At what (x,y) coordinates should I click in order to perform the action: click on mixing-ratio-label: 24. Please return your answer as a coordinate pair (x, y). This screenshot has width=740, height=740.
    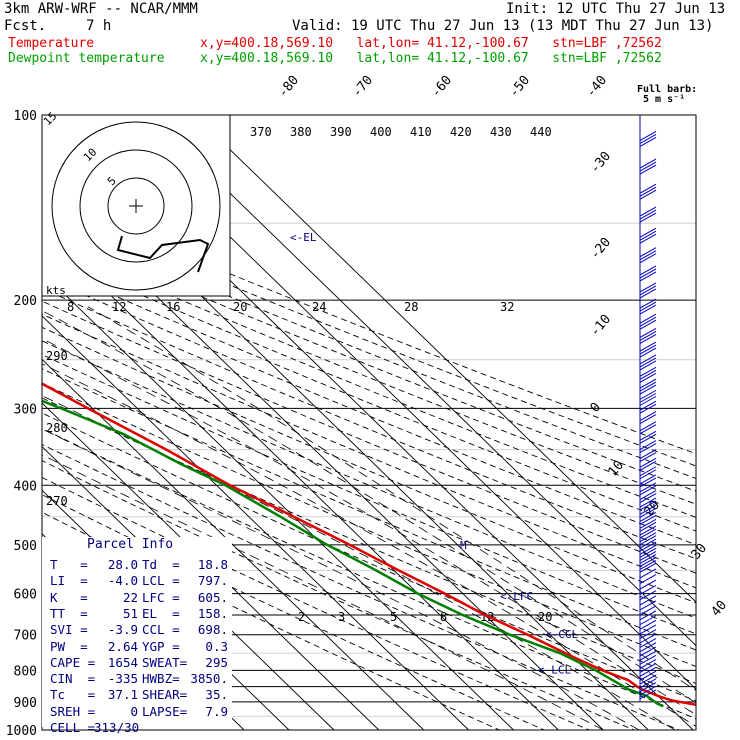
    Looking at the image, I should click on (319, 307).